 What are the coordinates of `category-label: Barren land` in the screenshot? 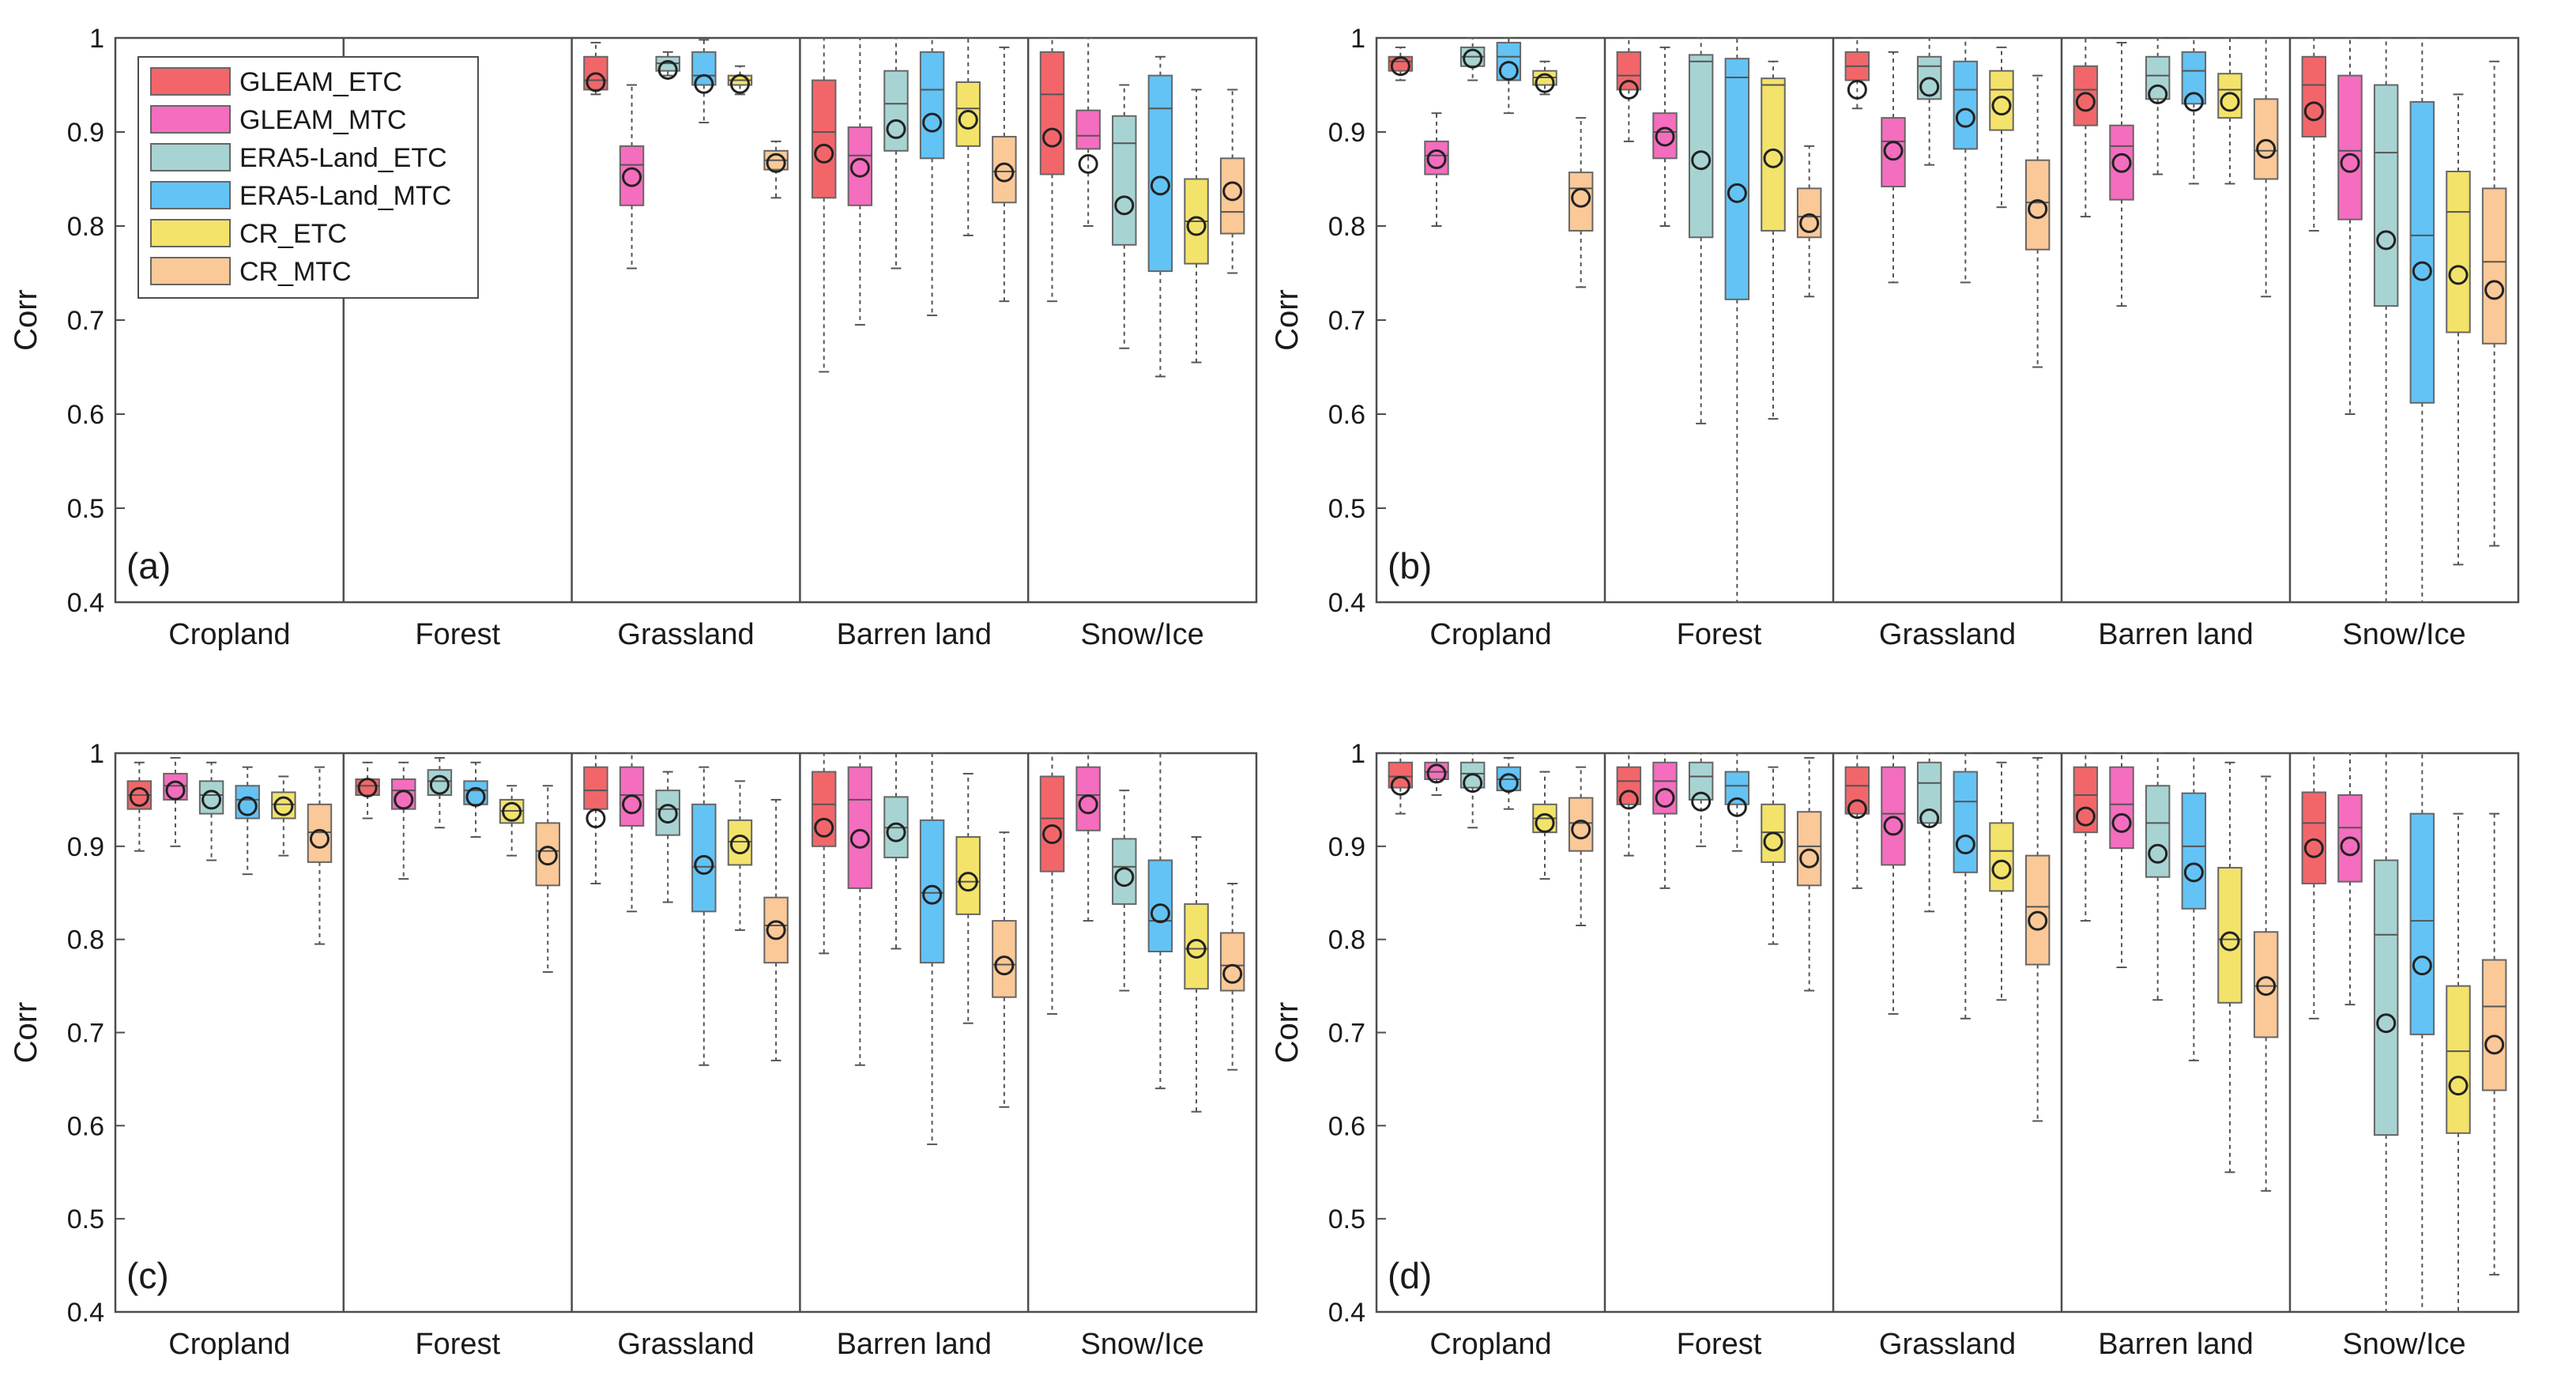 It's located at (914, 1344).